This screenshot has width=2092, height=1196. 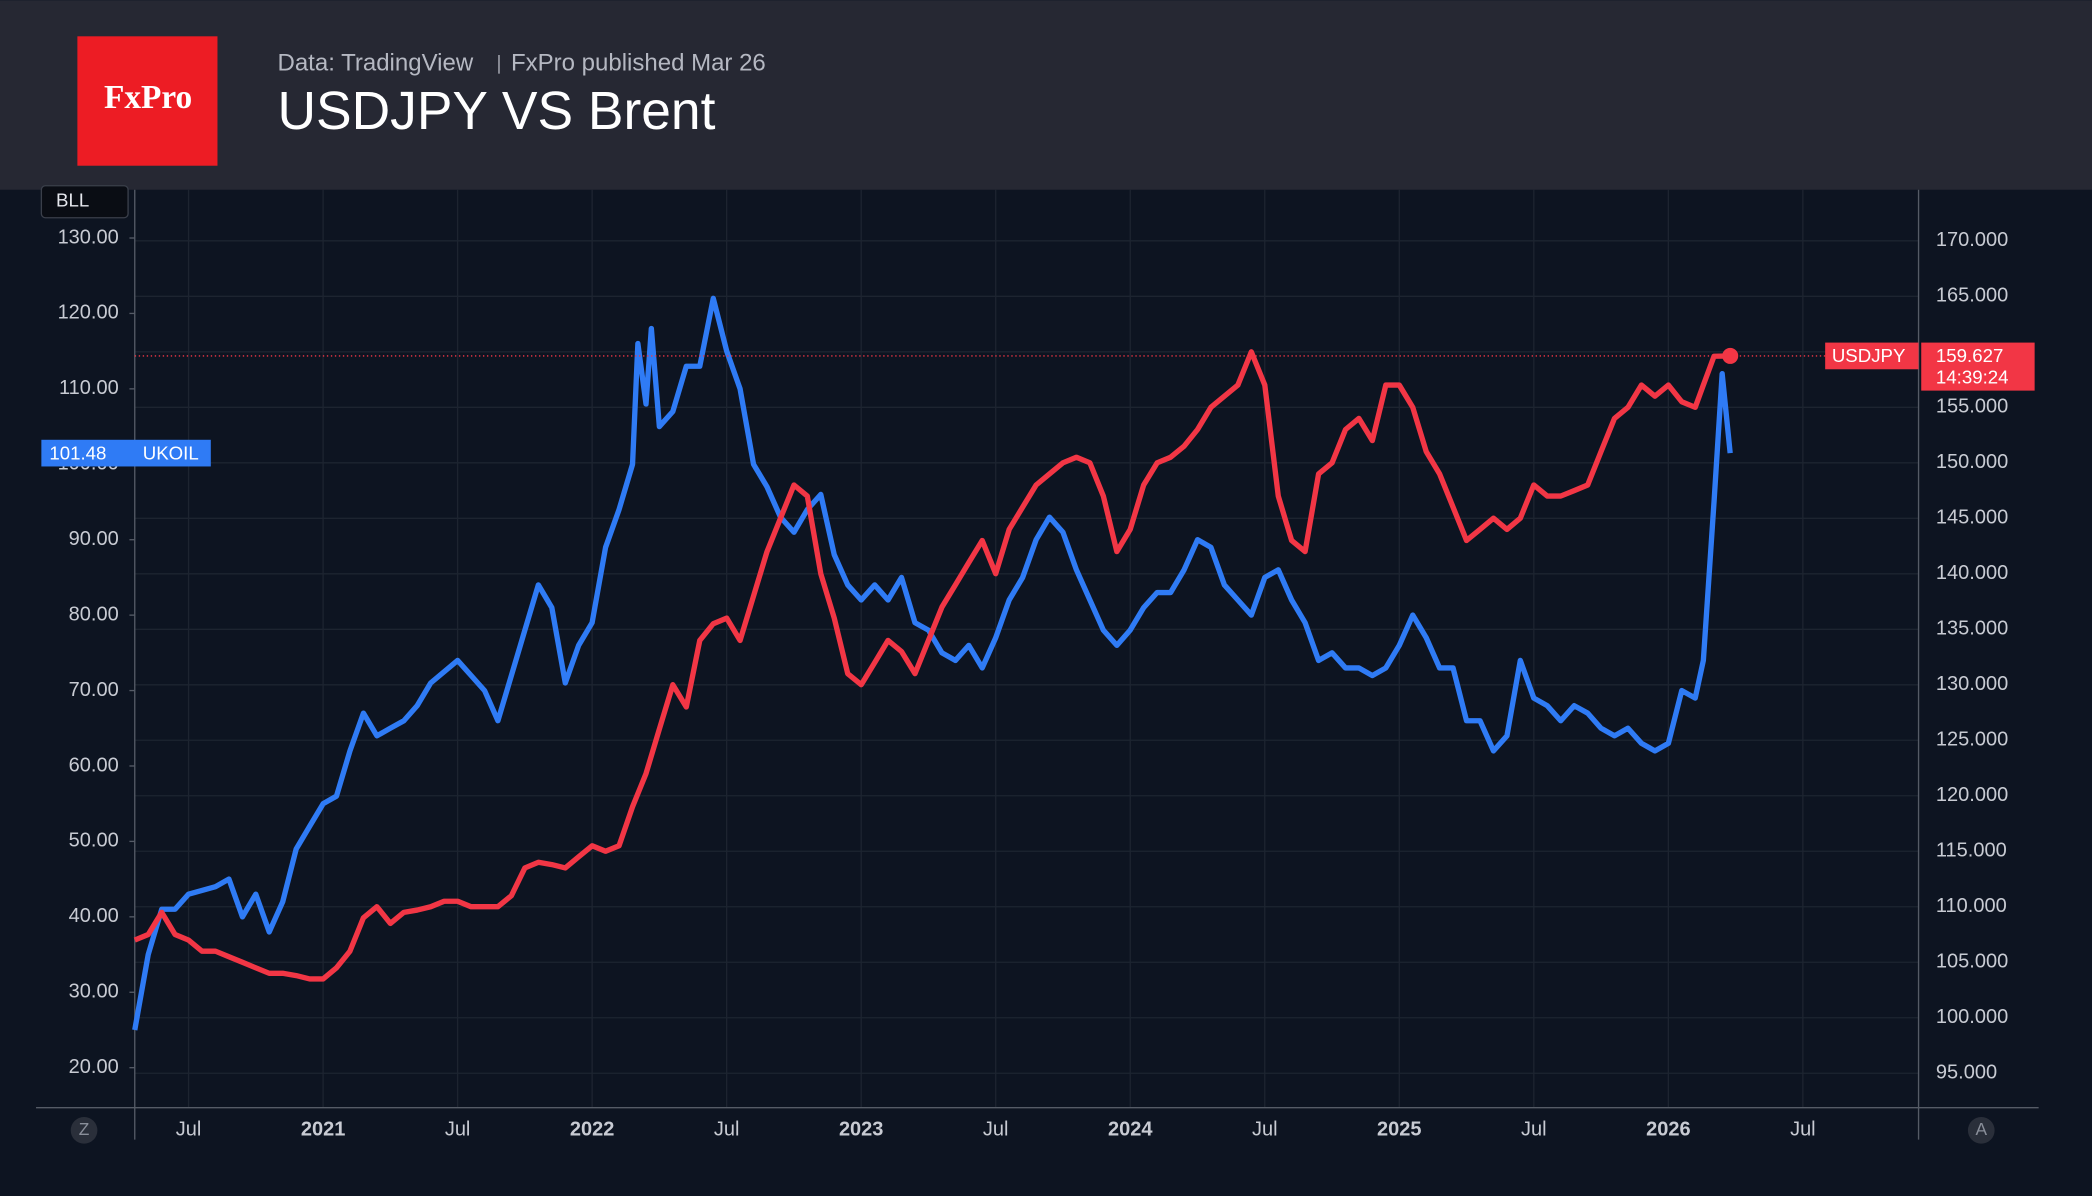 What do you see at coordinates (94, 1067) in the screenshot?
I see `y-tick-label: 20.00` at bounding box center [94, 1067].